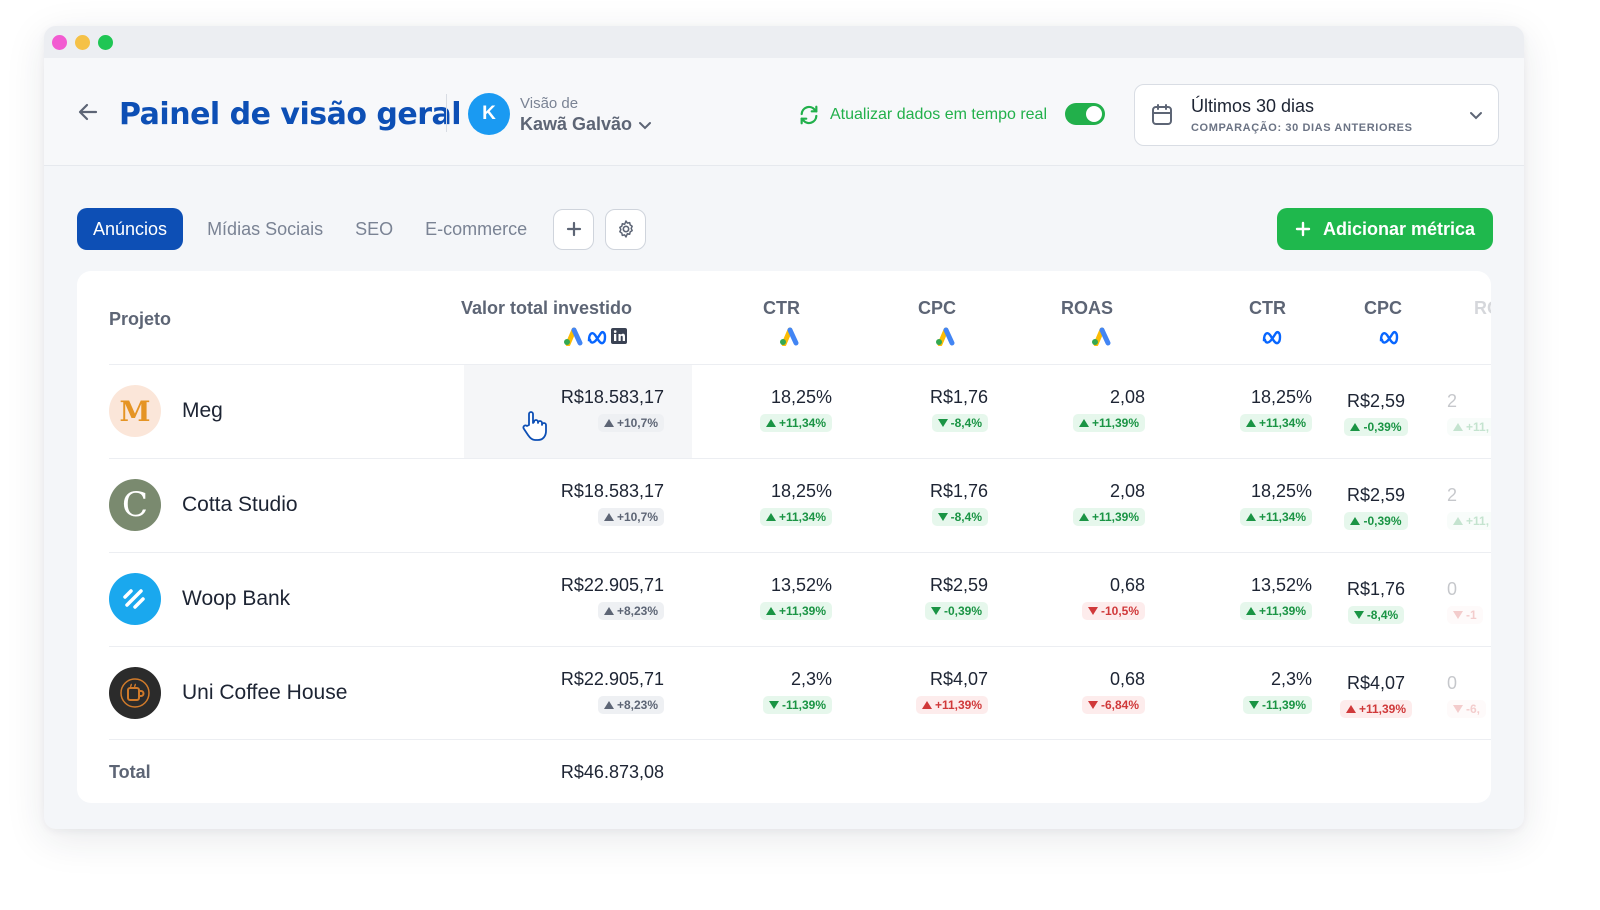 Image resolution: width=1600 pixels, height=910 pixels. I want to click on project-name: Cotta Studio, so click(240, 504).